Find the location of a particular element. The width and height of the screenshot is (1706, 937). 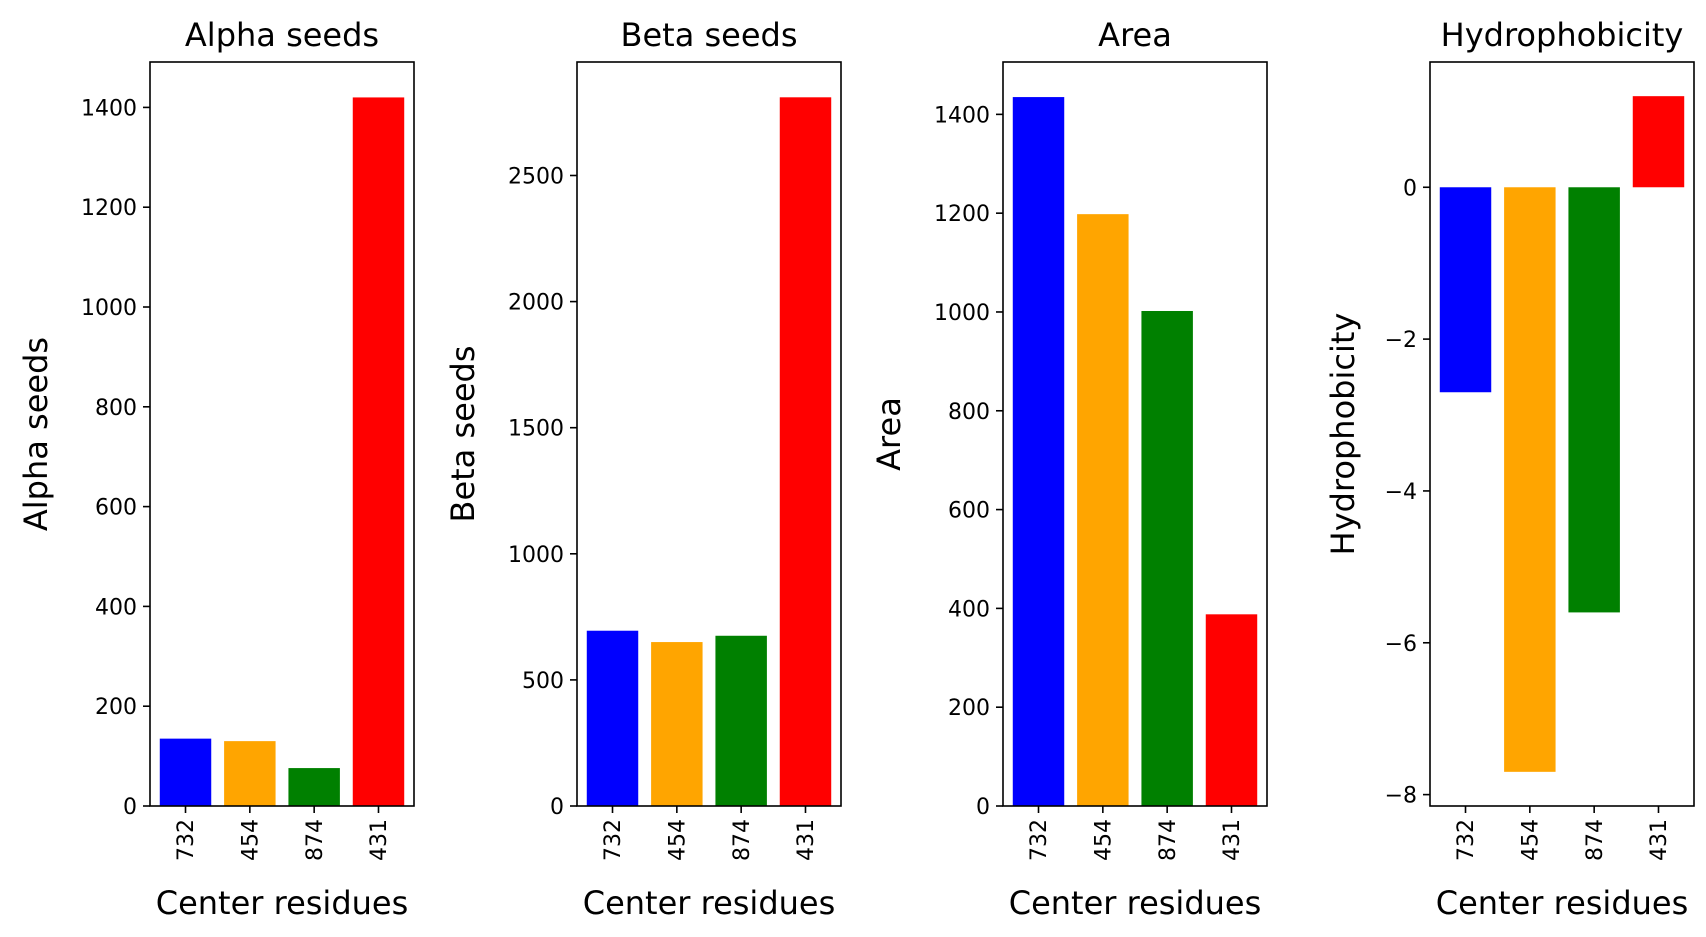

y-axis-label: Beta seeds is located at coordinates (463, 434).